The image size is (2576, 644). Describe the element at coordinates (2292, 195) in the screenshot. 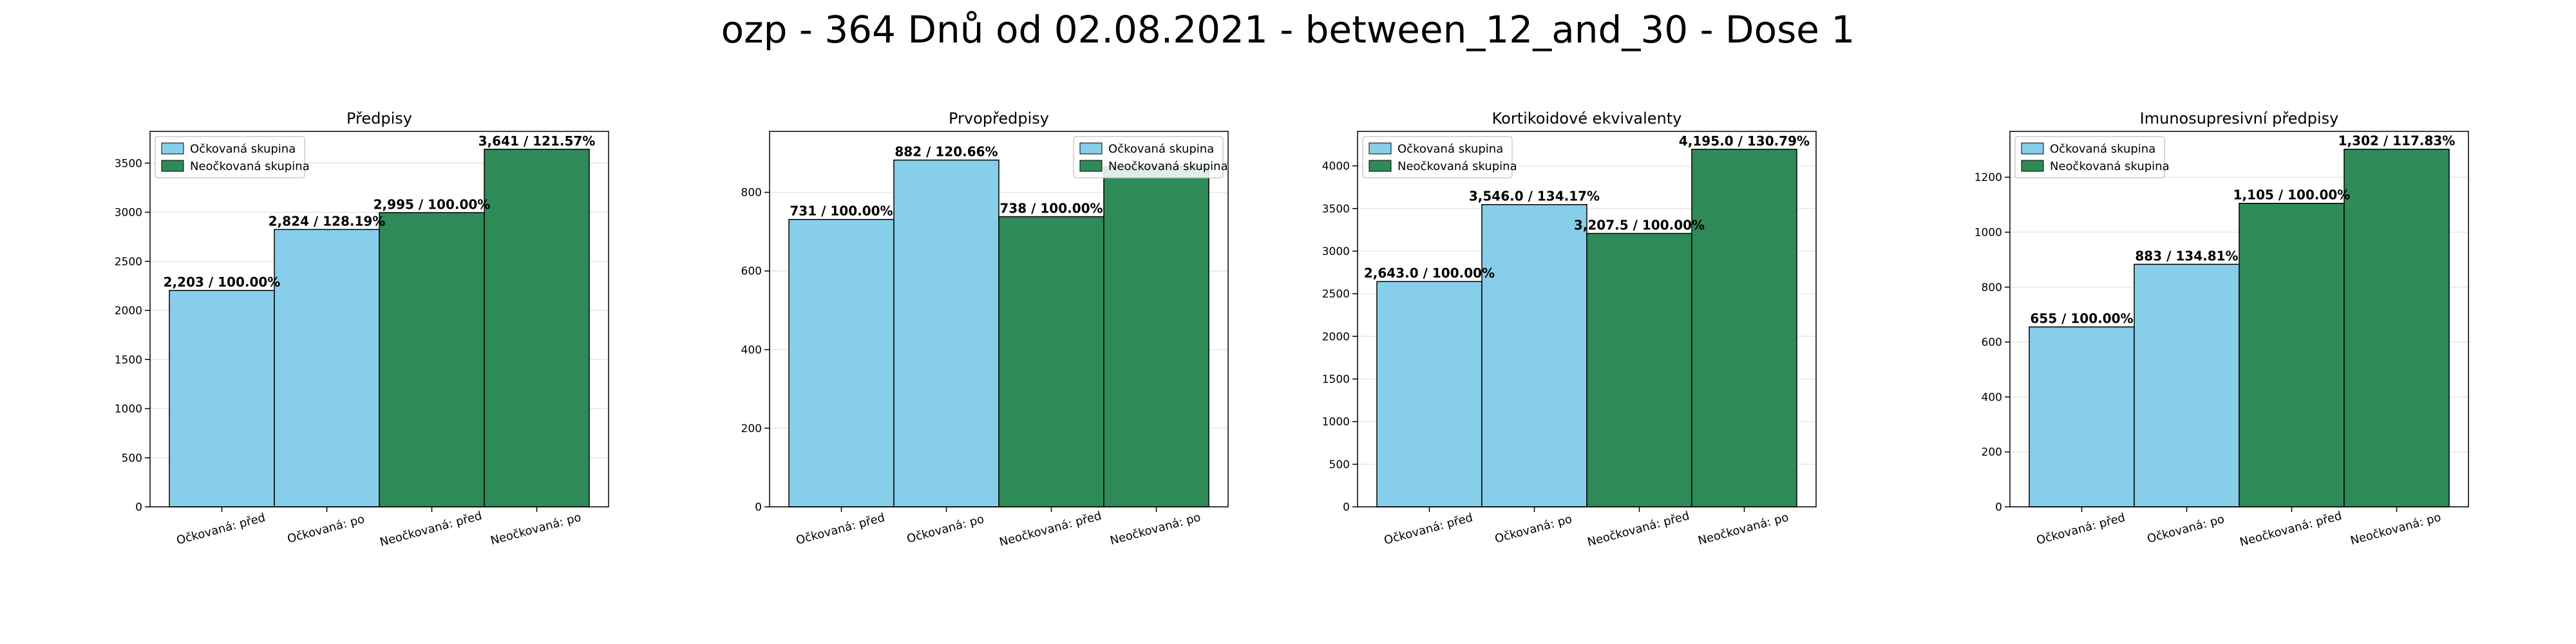

I see `bar-value-label: 1,105 / 100.00%` at that location.